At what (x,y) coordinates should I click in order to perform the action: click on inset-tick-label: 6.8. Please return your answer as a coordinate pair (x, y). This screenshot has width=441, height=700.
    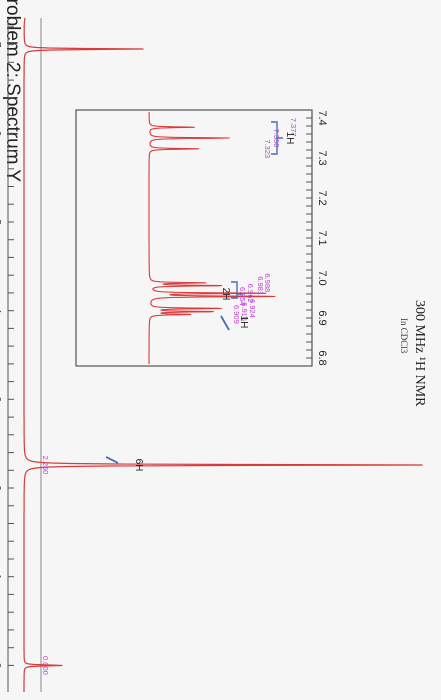
    Looking at the image, I should click on (322, 357).